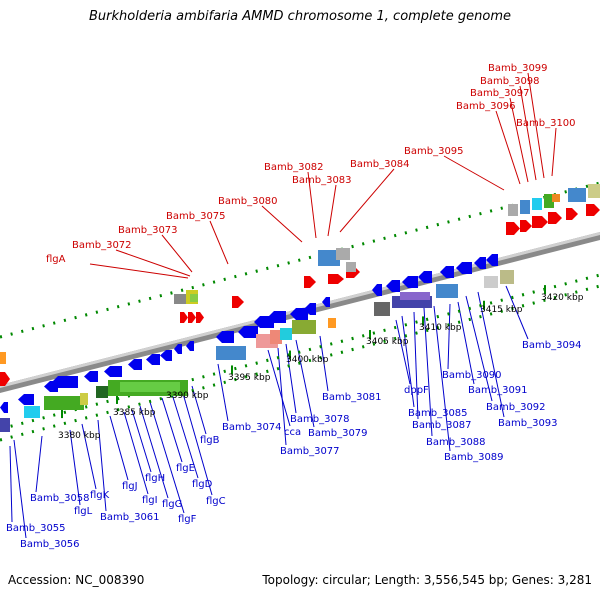  What do you see at coordinates (210, 440) in the screenshot?
I see `gene-label: flgB` at bounding box center [210, 440].